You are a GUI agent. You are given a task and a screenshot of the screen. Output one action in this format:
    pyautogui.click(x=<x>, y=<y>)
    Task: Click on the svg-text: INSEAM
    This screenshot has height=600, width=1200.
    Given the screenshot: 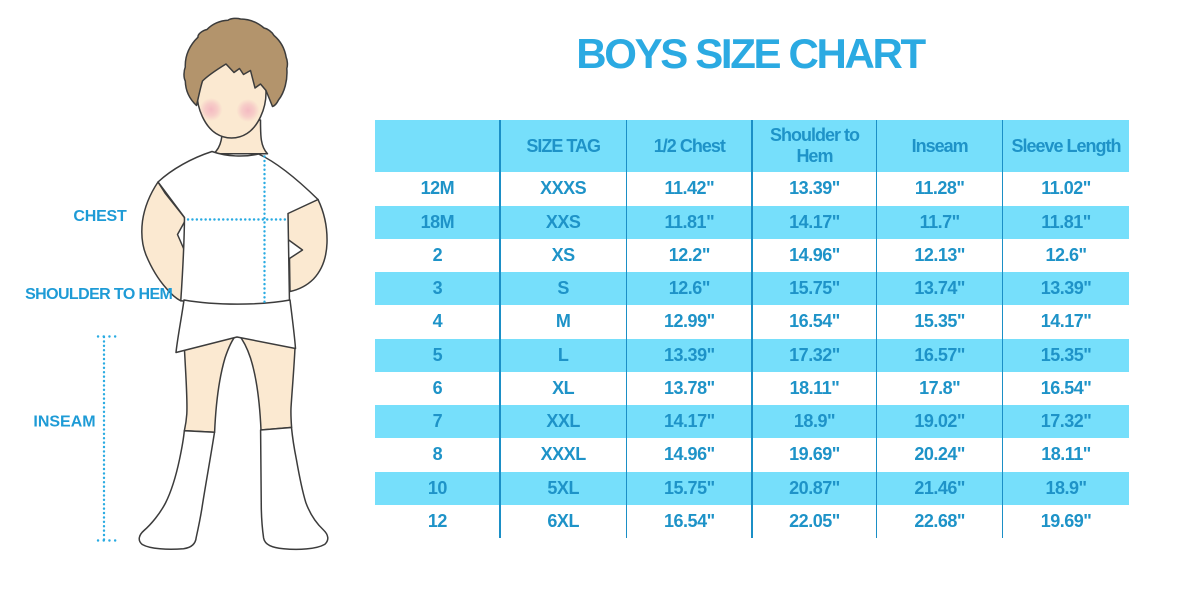 What is the action you would take?
    pyautogui.click(x=64, y=422)
    